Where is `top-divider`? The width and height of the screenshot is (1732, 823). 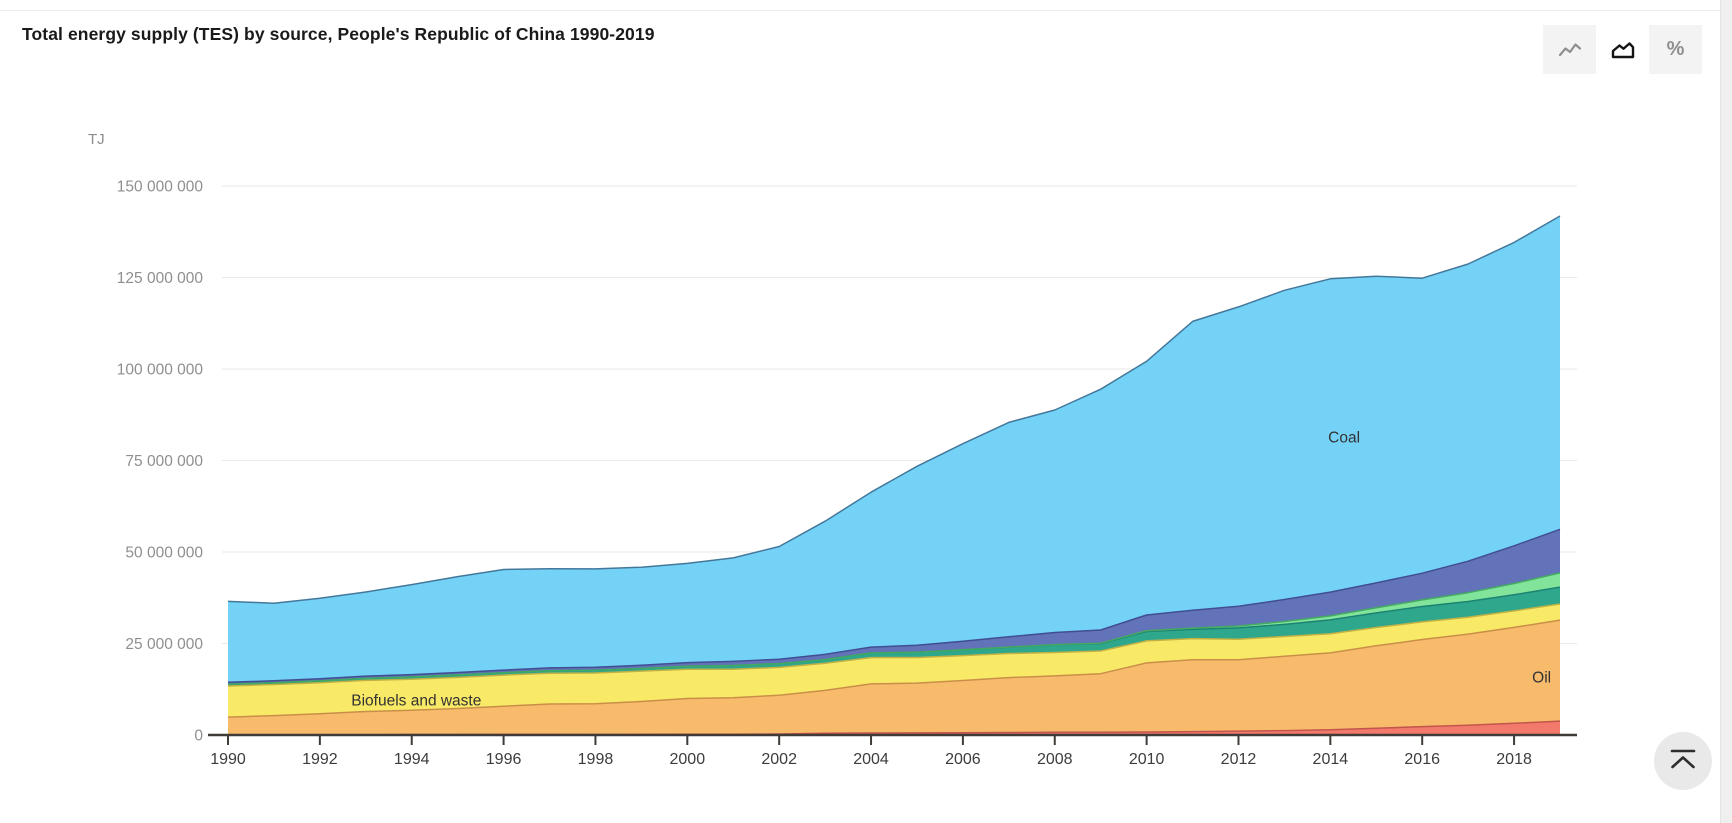 top-divider is located at coordinates (866, 10).